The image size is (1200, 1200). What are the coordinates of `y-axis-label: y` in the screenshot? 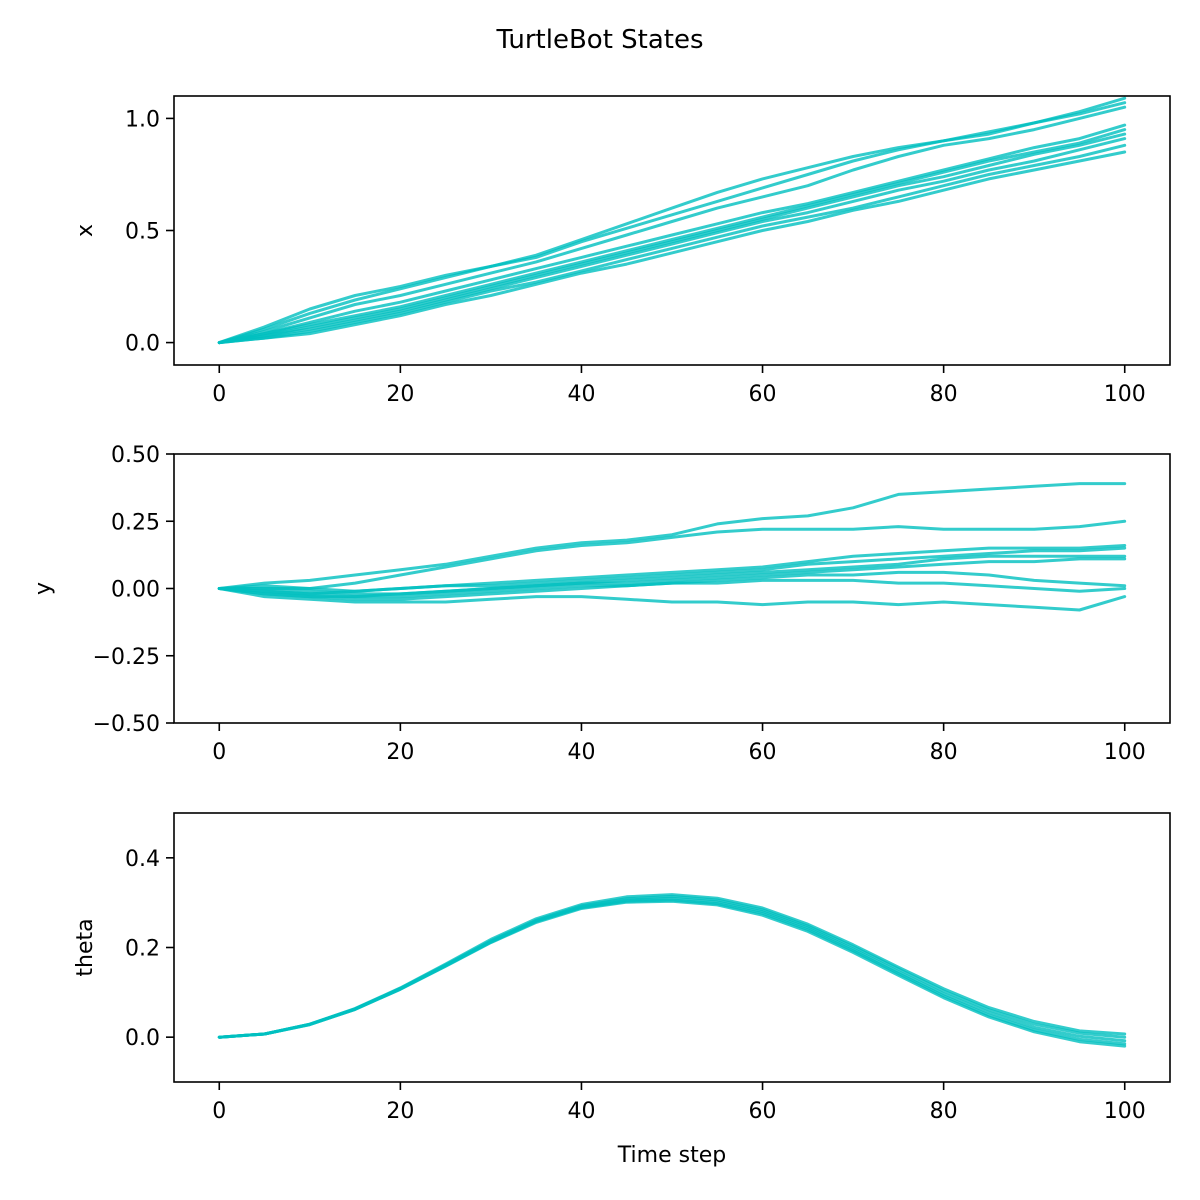 It's located at (43, 588).